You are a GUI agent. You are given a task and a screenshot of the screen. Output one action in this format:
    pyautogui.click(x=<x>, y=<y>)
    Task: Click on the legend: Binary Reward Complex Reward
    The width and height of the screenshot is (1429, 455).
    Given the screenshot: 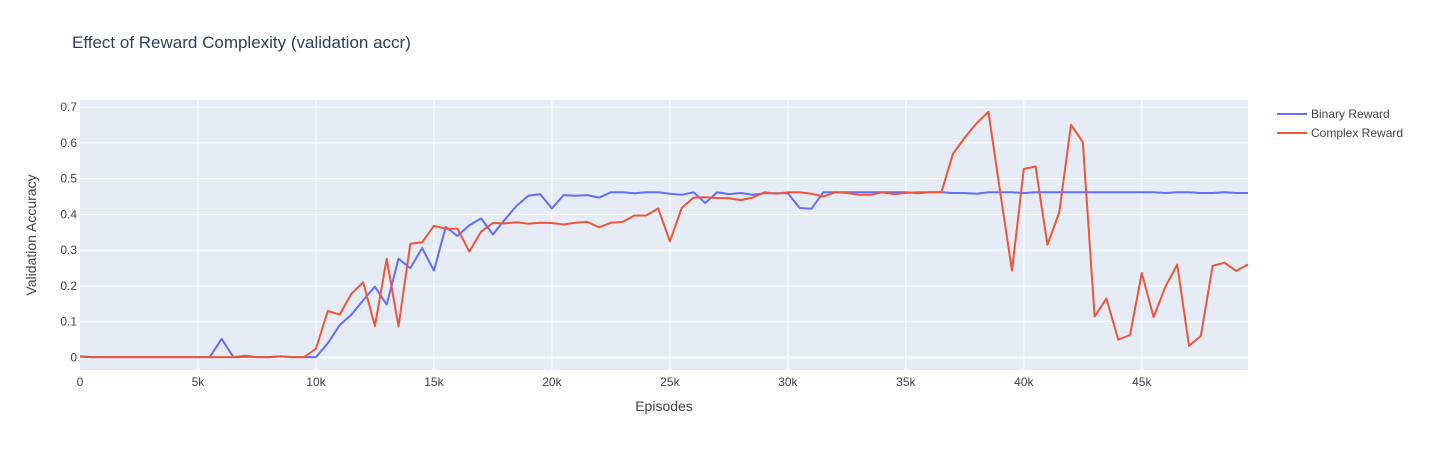 What is the action you would take?
    pyautogui.click(x=1340, y=123)
    